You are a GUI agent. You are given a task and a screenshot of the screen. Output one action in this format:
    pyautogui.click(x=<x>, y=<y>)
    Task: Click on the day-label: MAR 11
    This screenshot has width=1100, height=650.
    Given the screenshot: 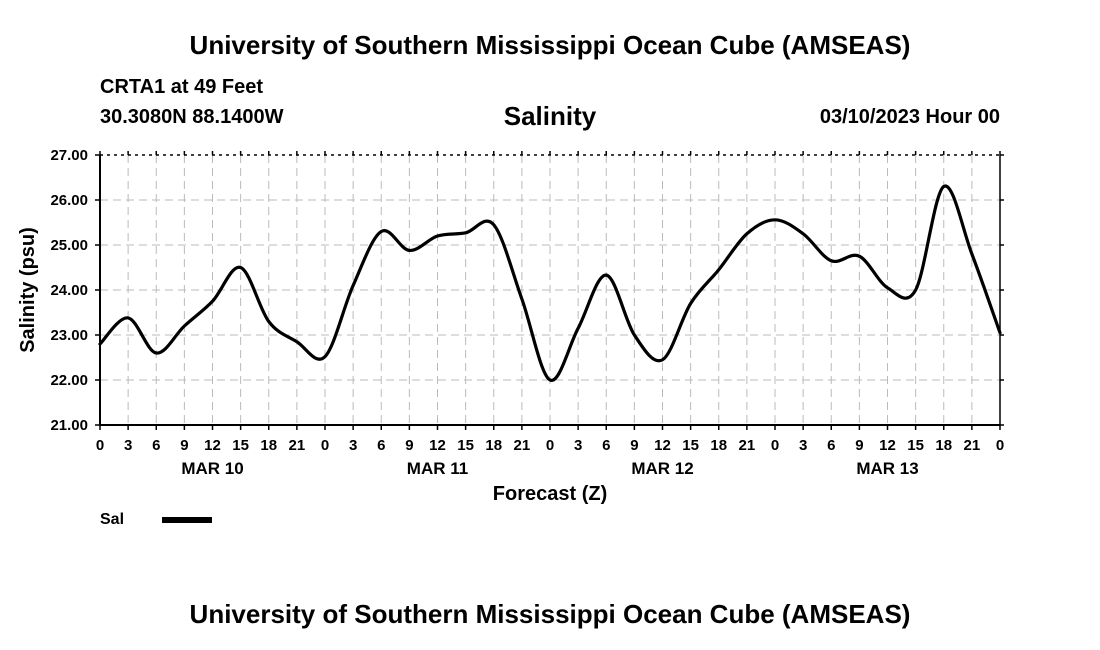 What is the action you would take?
    pyautogui.click(x=437, y=468)
    